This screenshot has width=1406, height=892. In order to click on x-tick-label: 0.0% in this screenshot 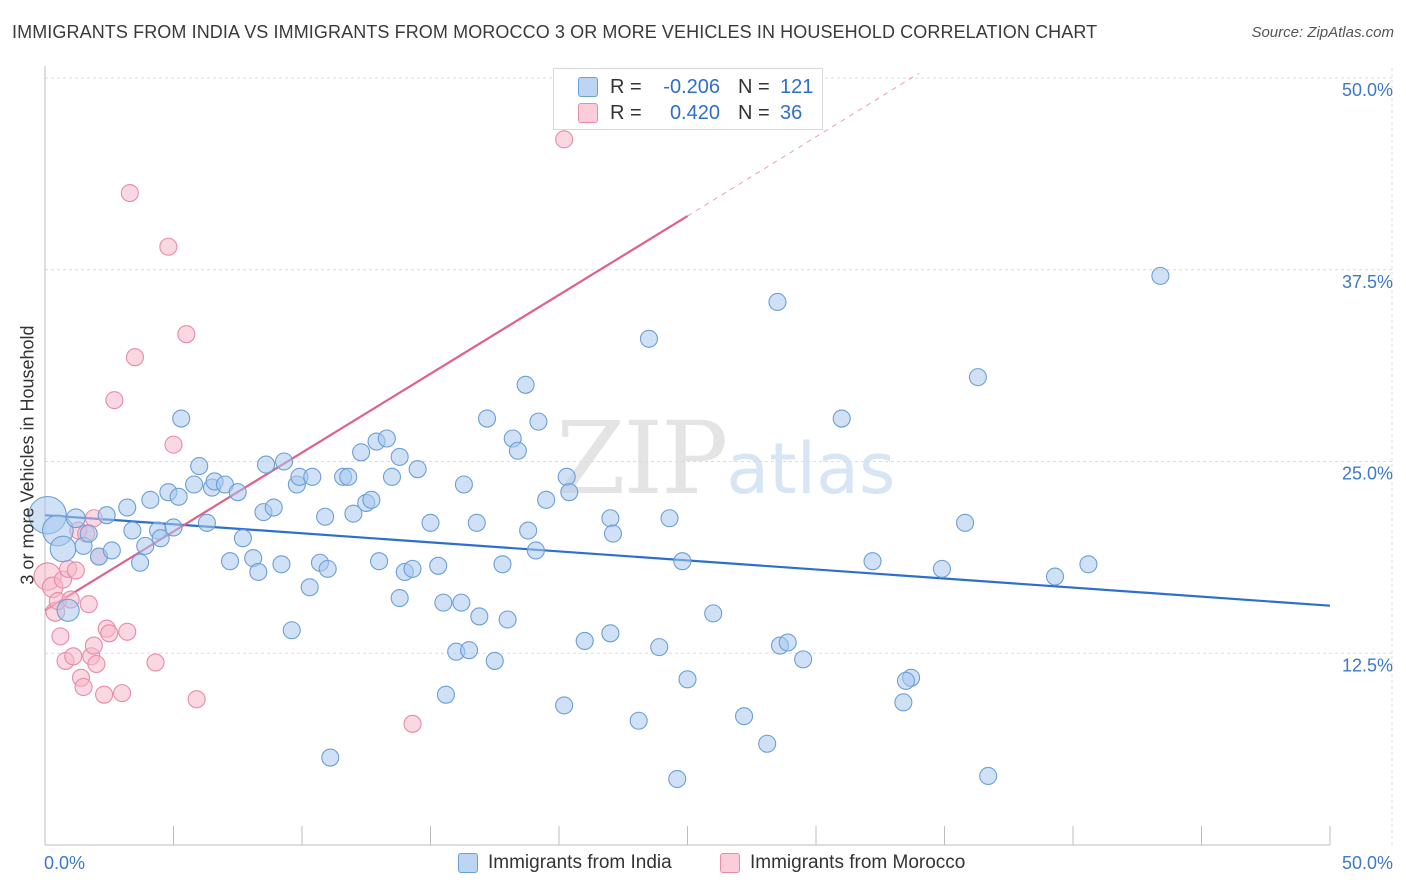, I will do `click(64, 863)`.